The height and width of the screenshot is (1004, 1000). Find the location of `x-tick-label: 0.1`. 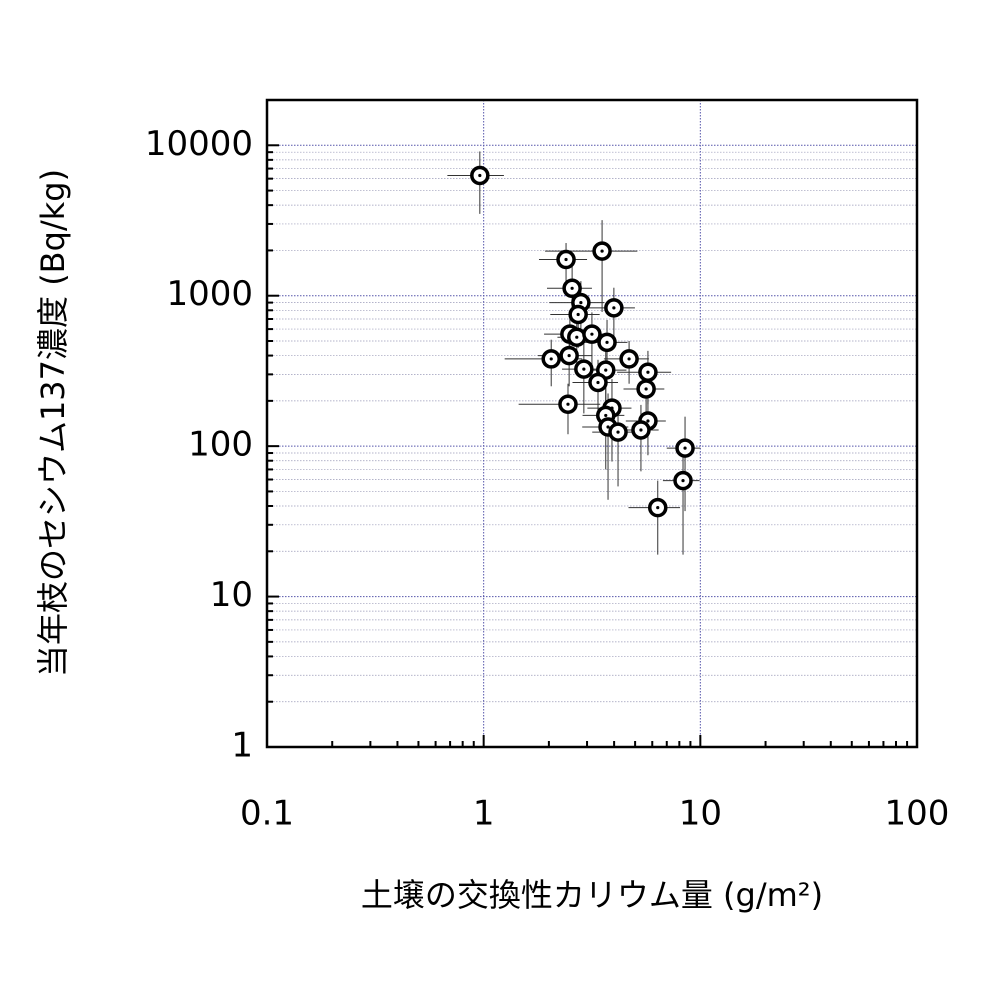

x-tick-label: 0.1 is located at coordinates (267, 814).